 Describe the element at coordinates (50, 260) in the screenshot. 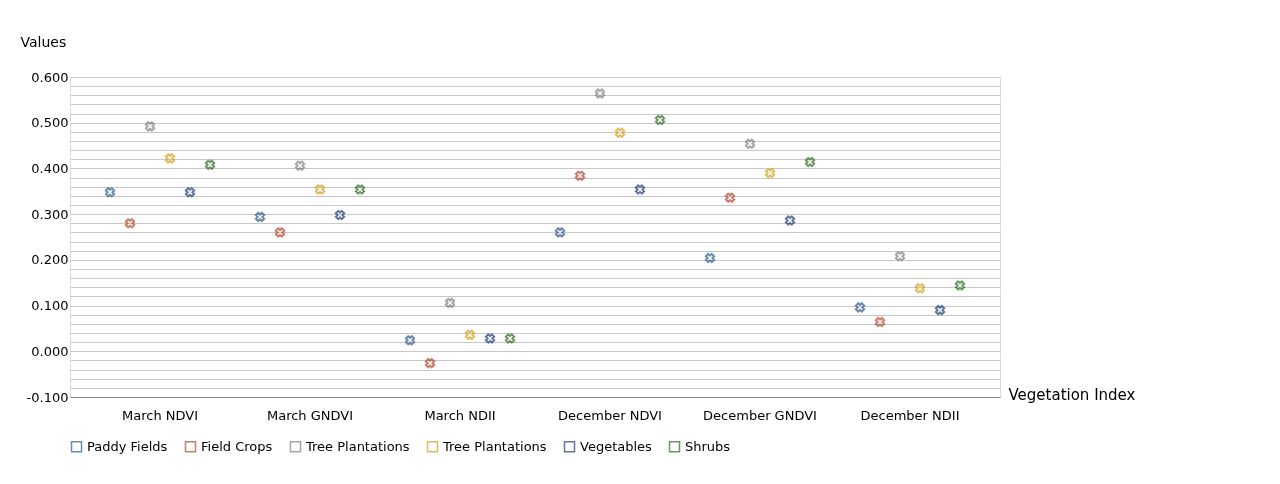

I see `y-tick-label: 0.200` at that location.